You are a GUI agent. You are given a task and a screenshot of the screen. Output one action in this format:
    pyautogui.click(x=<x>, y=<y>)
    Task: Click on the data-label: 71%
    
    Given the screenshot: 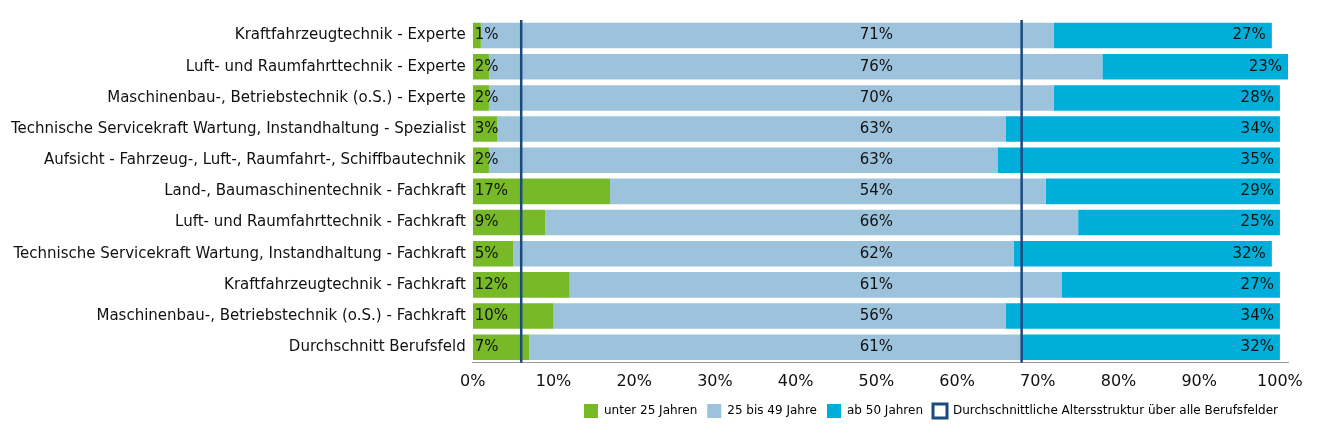 What is the action you would take?
    pyautogui.click(x=876, y=34)
    